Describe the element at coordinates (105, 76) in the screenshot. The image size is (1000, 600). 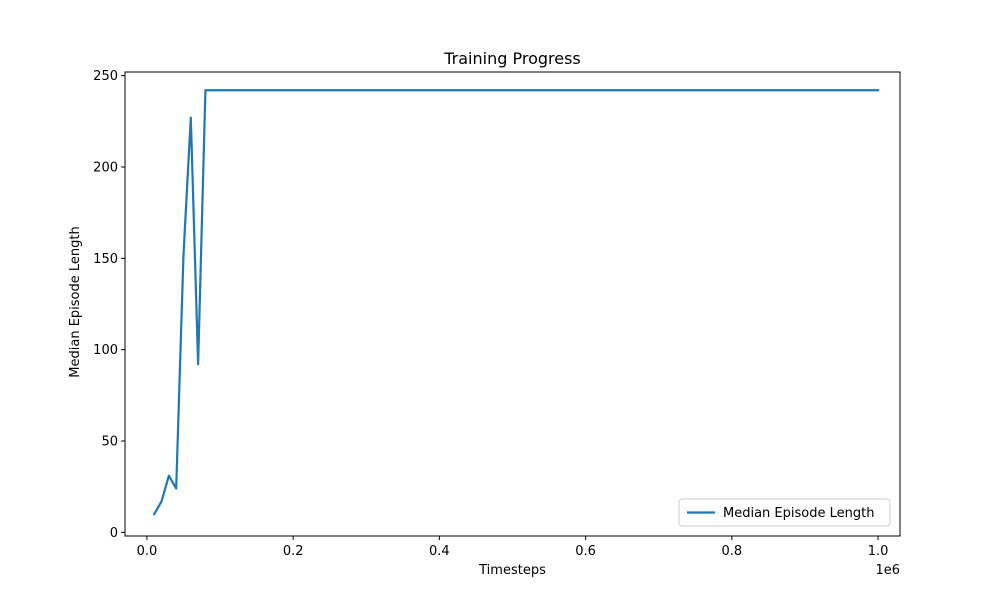
I see `y-tick-label: 250` at that location.